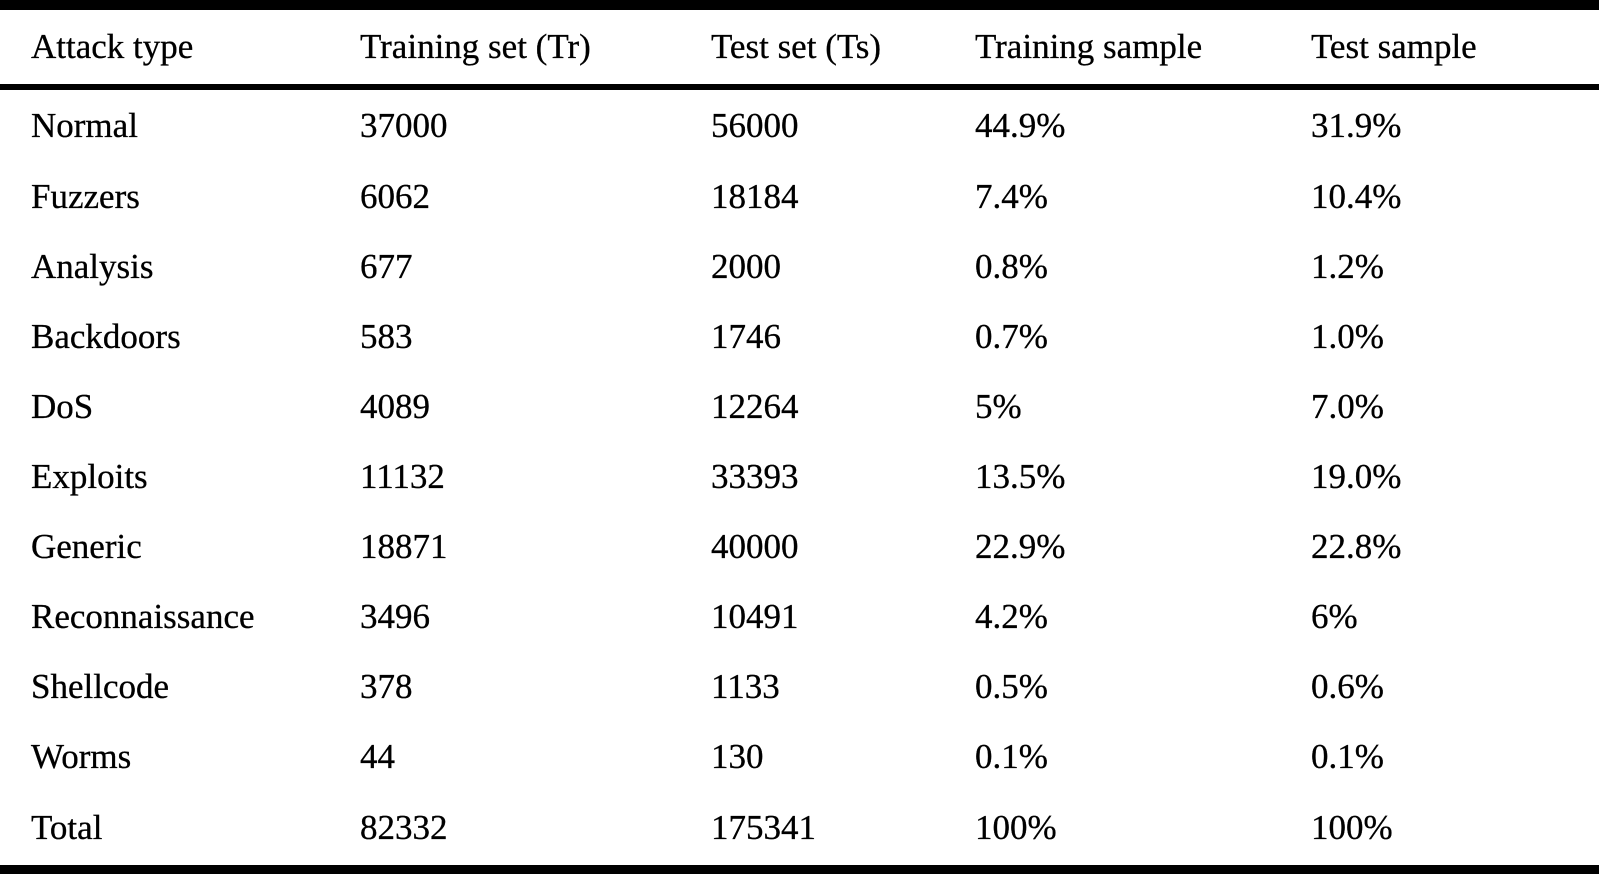  What do you see at coordinates (799, 477) in the screenshot?
I see `table-row-exploits: Exploits 11132 33393 13.5% 19.0%` at bounding box center [799, 477].